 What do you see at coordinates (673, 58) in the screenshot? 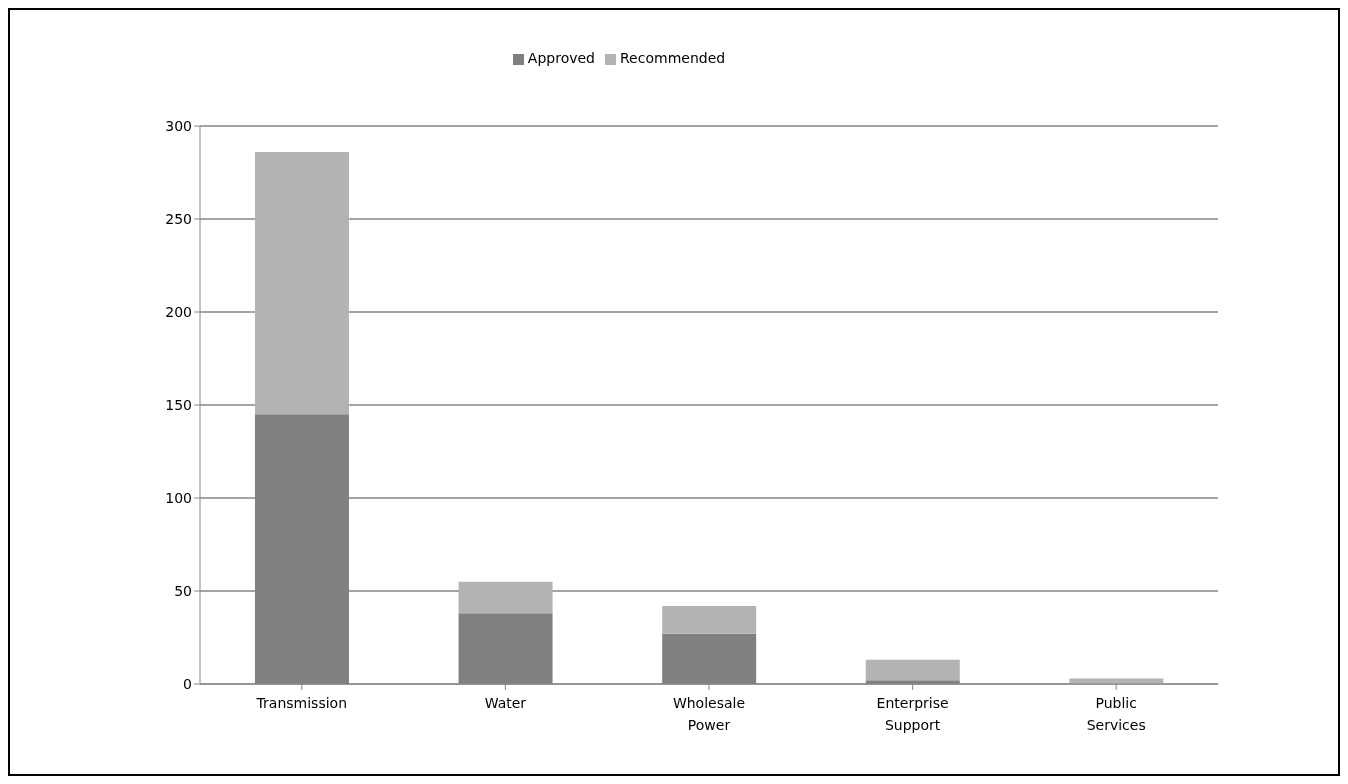
I see `legend-label: Recommended` at bounding box center [673, 58].